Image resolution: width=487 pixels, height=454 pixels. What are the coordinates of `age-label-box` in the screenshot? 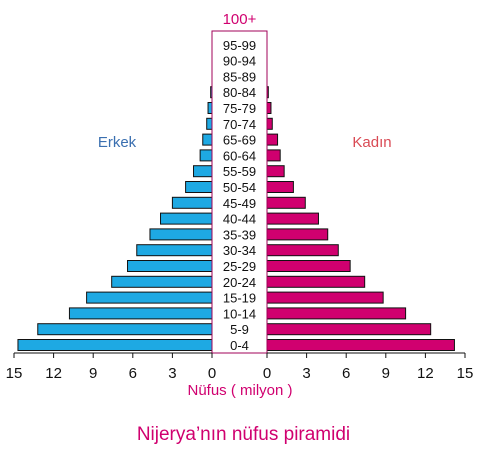 It's located at (239, 192).